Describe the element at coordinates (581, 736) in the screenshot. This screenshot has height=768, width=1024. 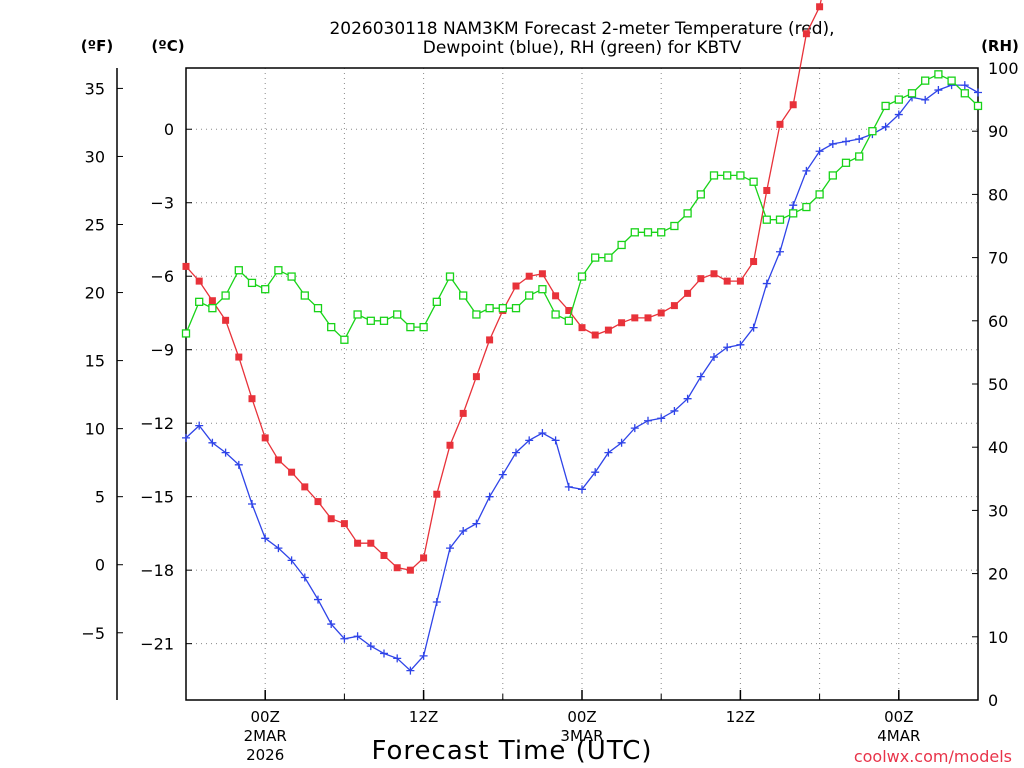
I see `x-tick-date: 3MAR` at that location.